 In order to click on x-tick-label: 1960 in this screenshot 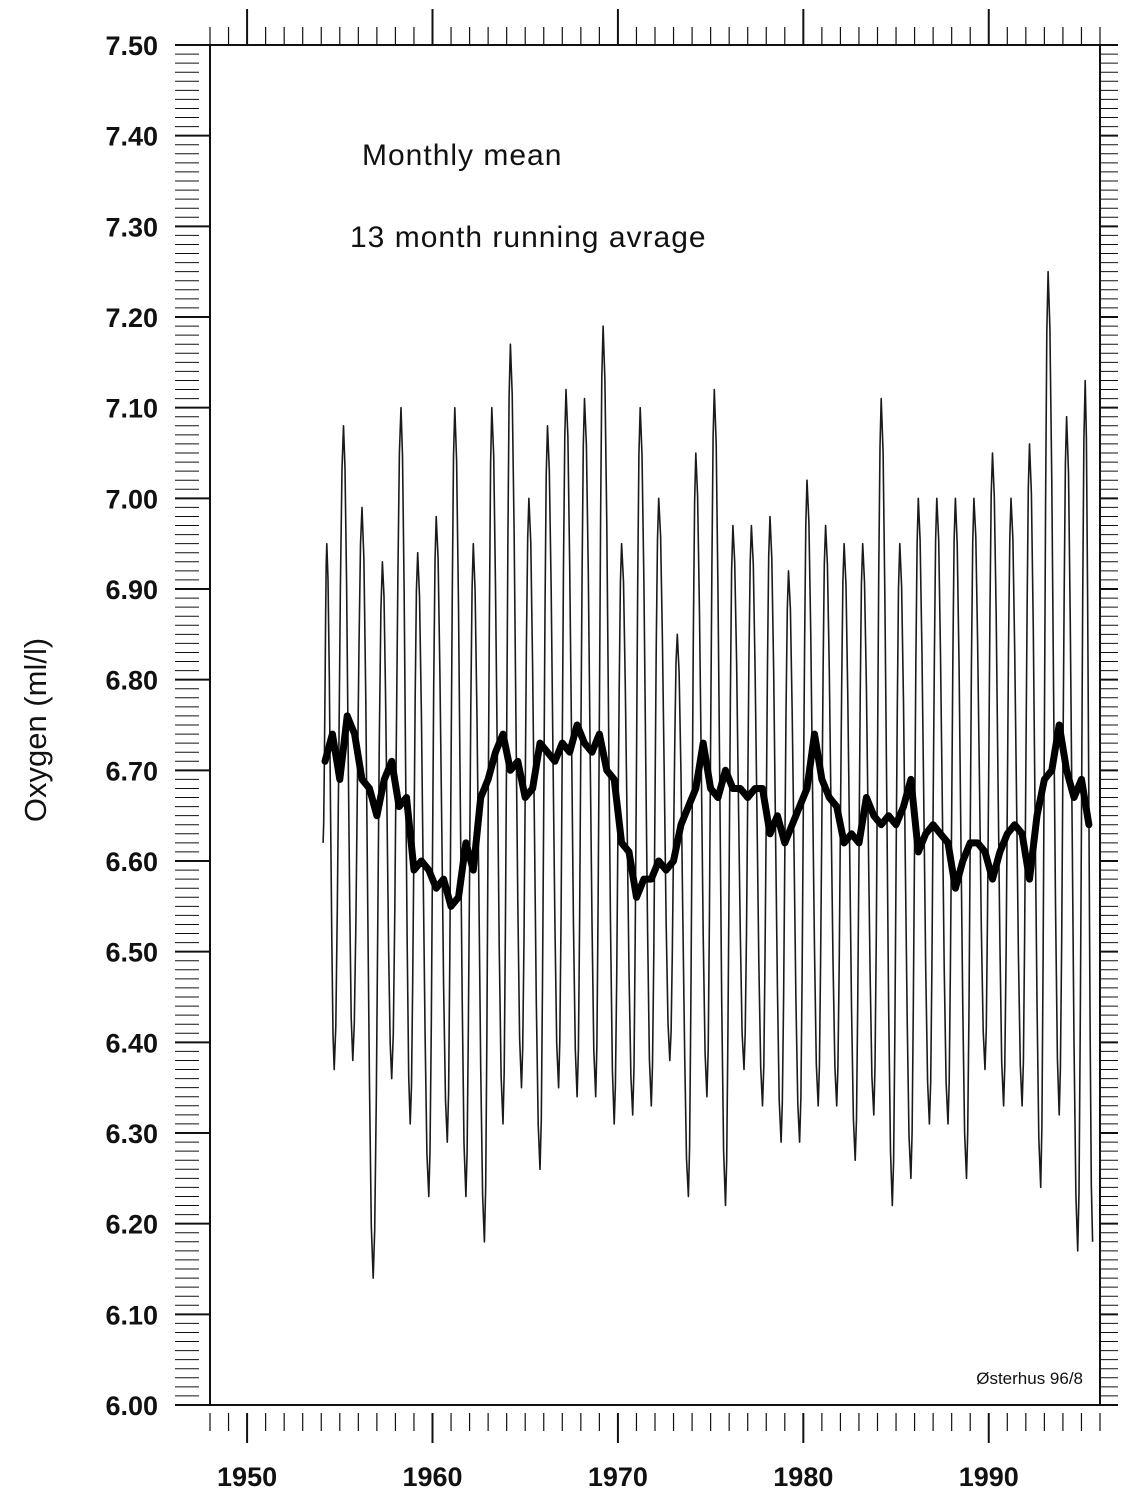, I will do `click(432, 1477)`.